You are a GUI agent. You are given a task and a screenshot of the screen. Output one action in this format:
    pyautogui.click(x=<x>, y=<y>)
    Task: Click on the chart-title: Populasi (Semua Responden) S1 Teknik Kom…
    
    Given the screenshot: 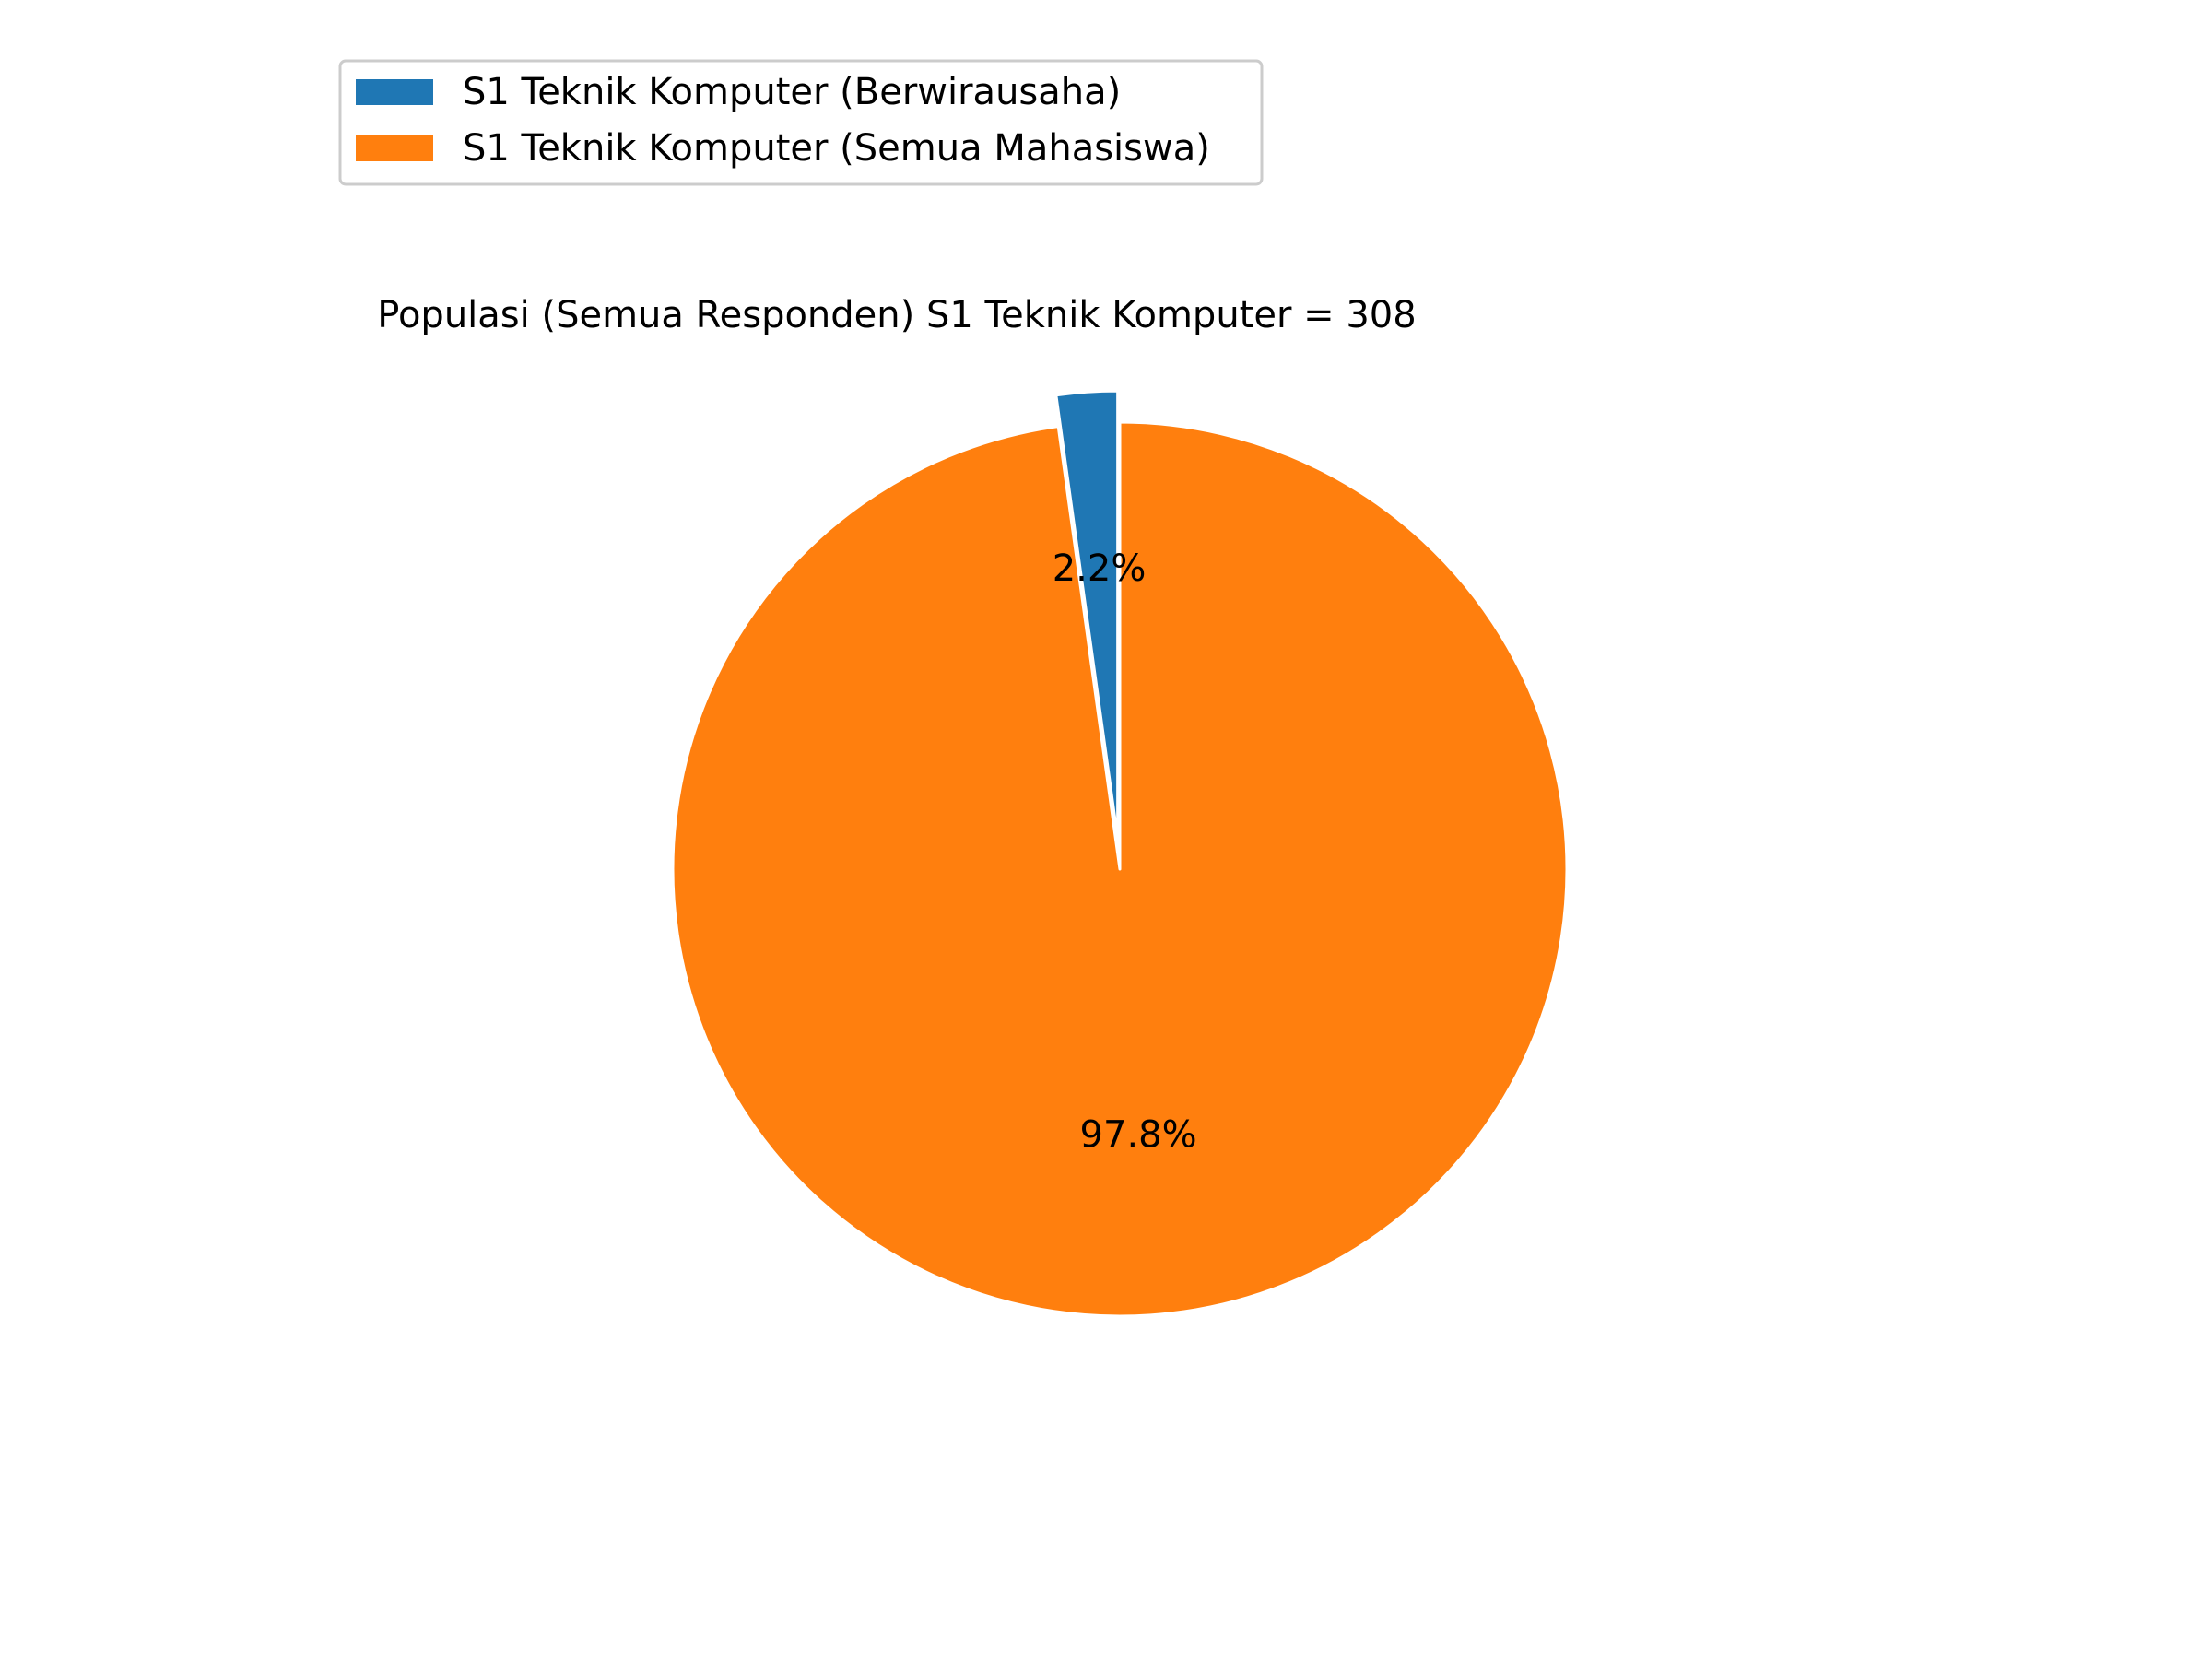 What is the action you would take?
    pyautogui.click(x=896, y=315)
    